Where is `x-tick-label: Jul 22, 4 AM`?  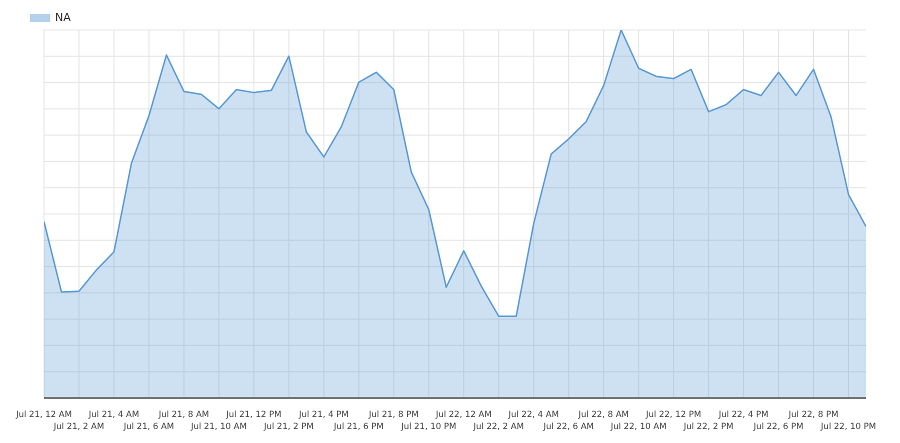 x-tick-label: Jul 22, 4 AM is located at coordinates (533, 415).